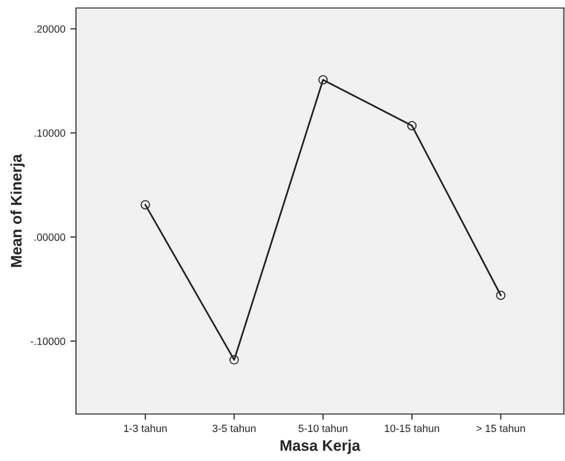  What do you see at coordinates (17, 210) in the screenshot?
I see `y-axis-title: Mean of Kinerja` at bounding box center [17, 210].